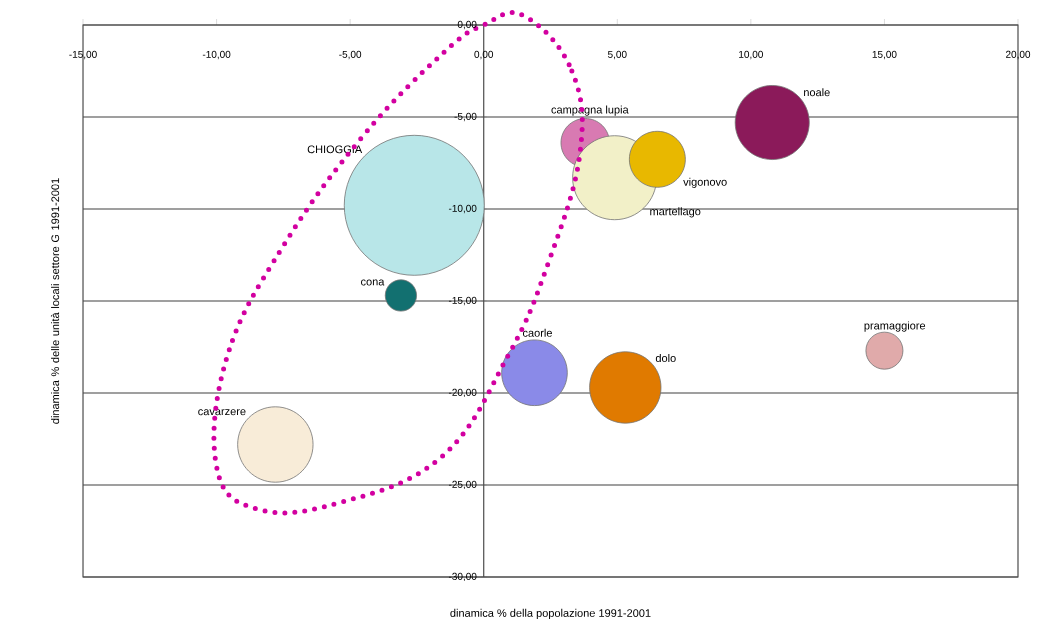 The image size is (1049, 626). What do you see at coordinates (705, 182) in the screenshot?
I see `series-label: vigonovo` at bounding box center [705, 182].